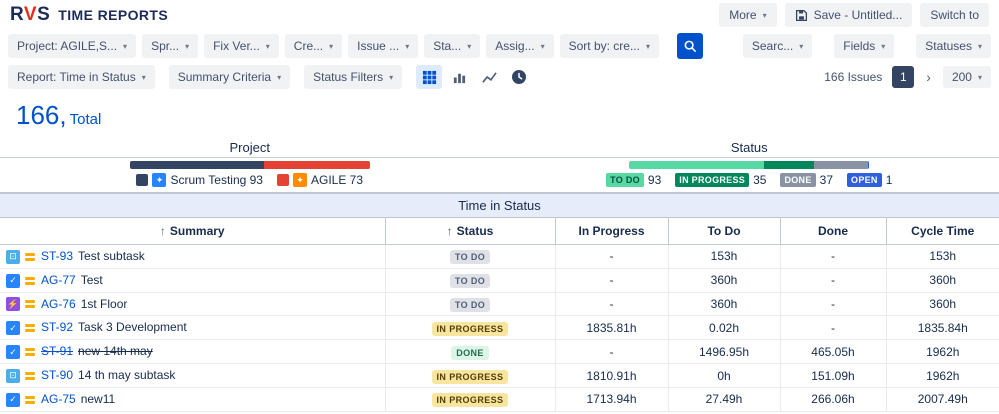 This screenshot has width=999, height=414. I want to click on issue-key-link: ST-90, so click(57, 375).